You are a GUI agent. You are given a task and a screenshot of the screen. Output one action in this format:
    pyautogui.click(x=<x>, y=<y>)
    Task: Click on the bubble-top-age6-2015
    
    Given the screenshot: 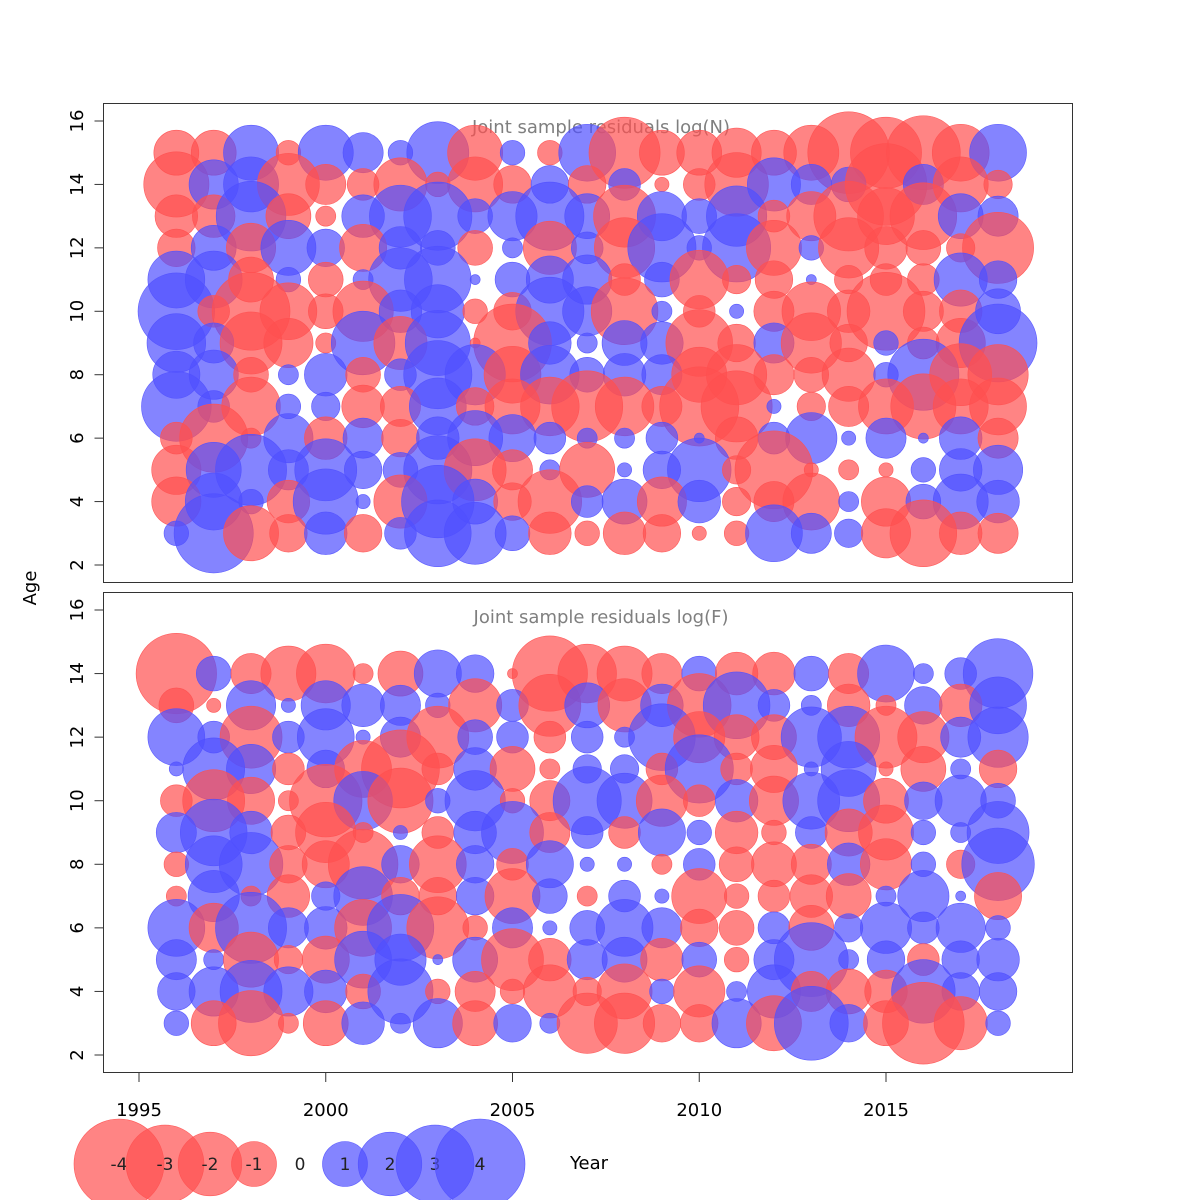 What is the action you would take?
    pyautogui.click(x=886, y=438)
    